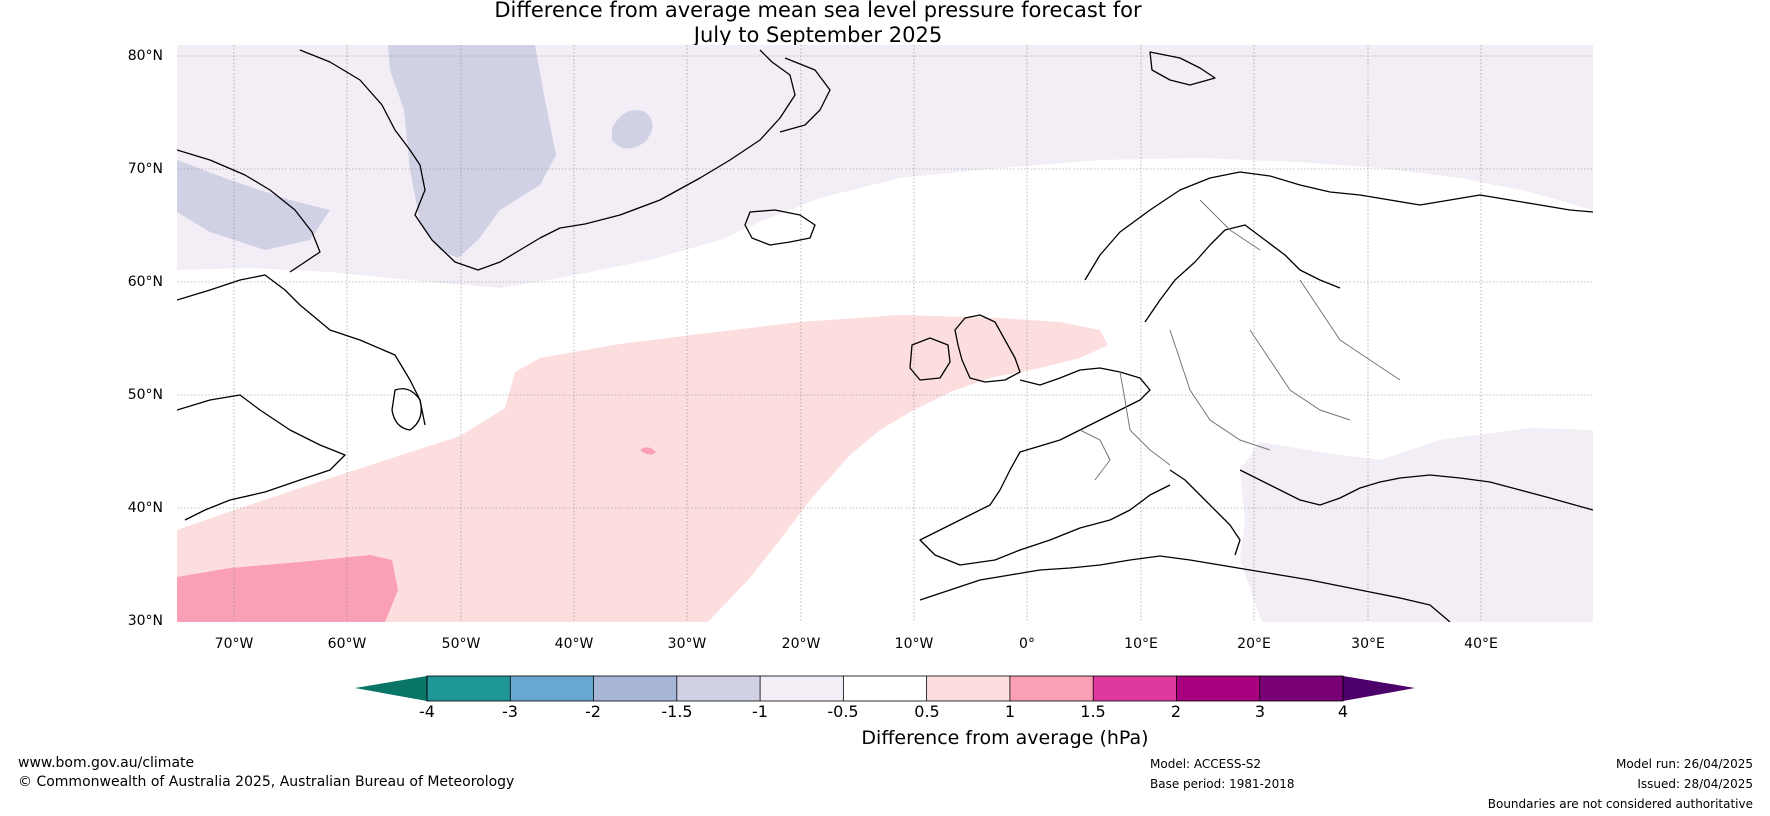 Image resolution: width=1770 pixels, height=816 pixels. What do you see at coordinates (261, 457) in the screenshot?
I see `coast-gulf-stlawrence` at bounding box center [261, 457].